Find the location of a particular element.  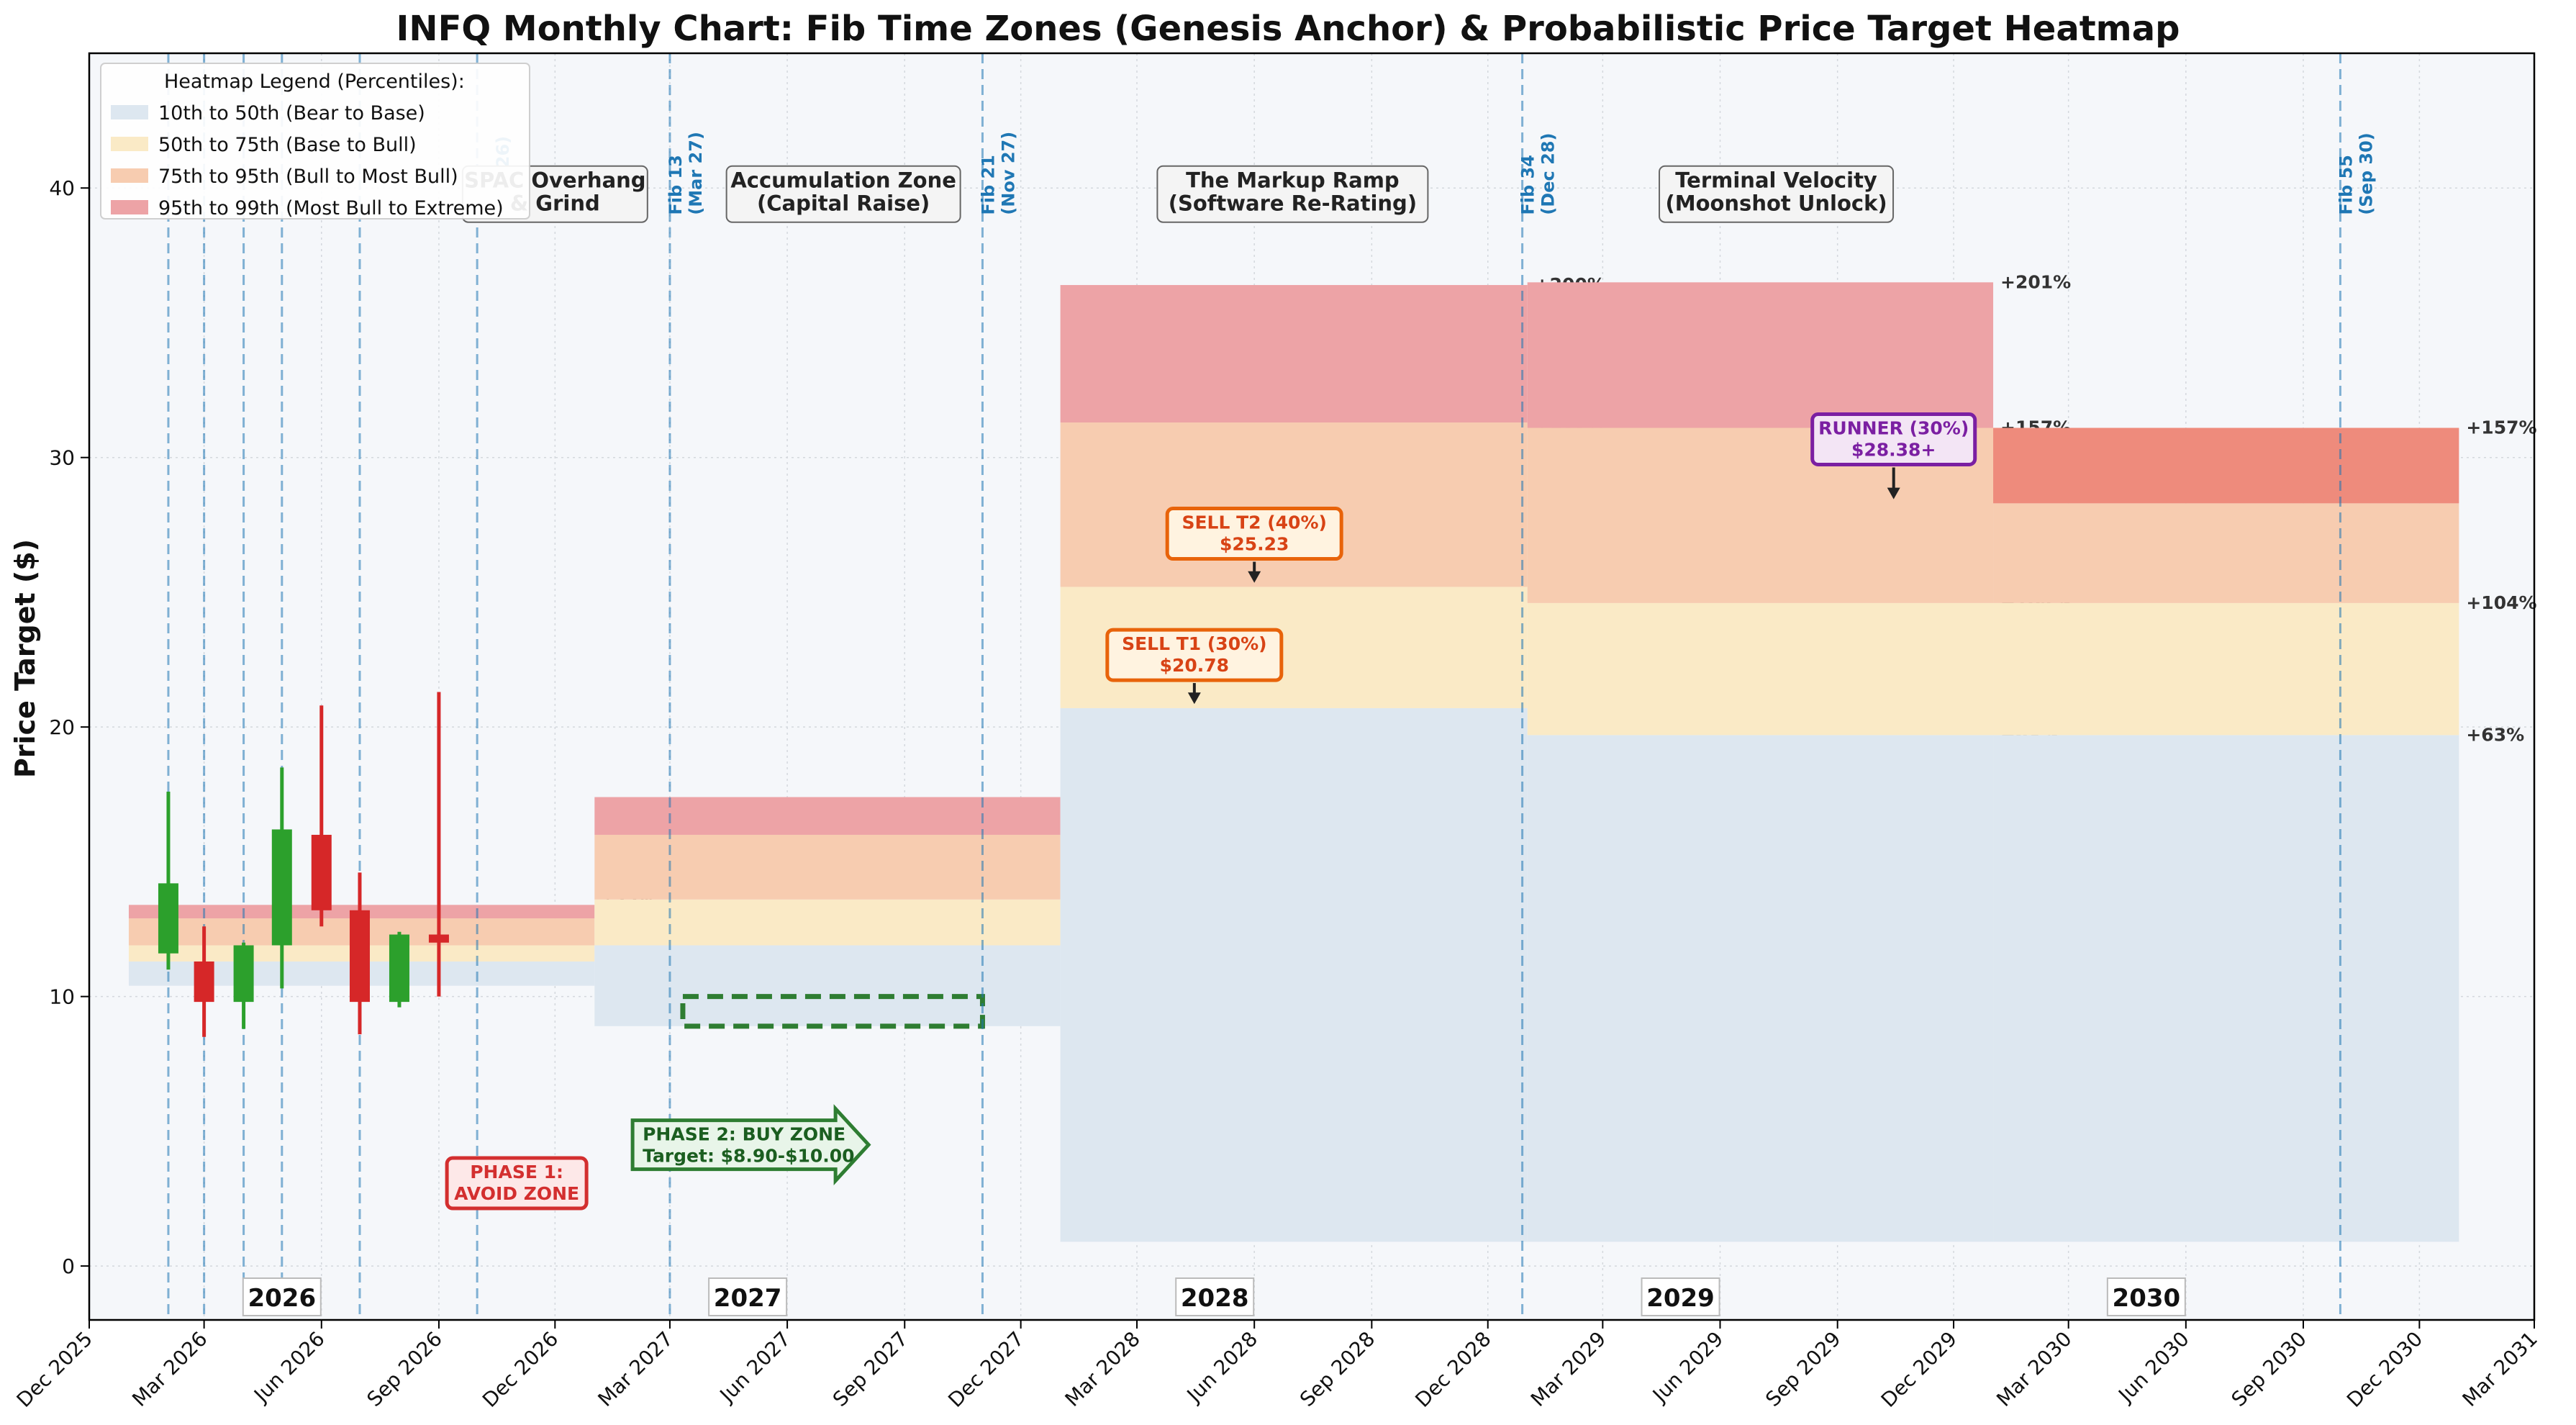

y-axis-label: Price Target ($) is located at coordinates (25, 659).